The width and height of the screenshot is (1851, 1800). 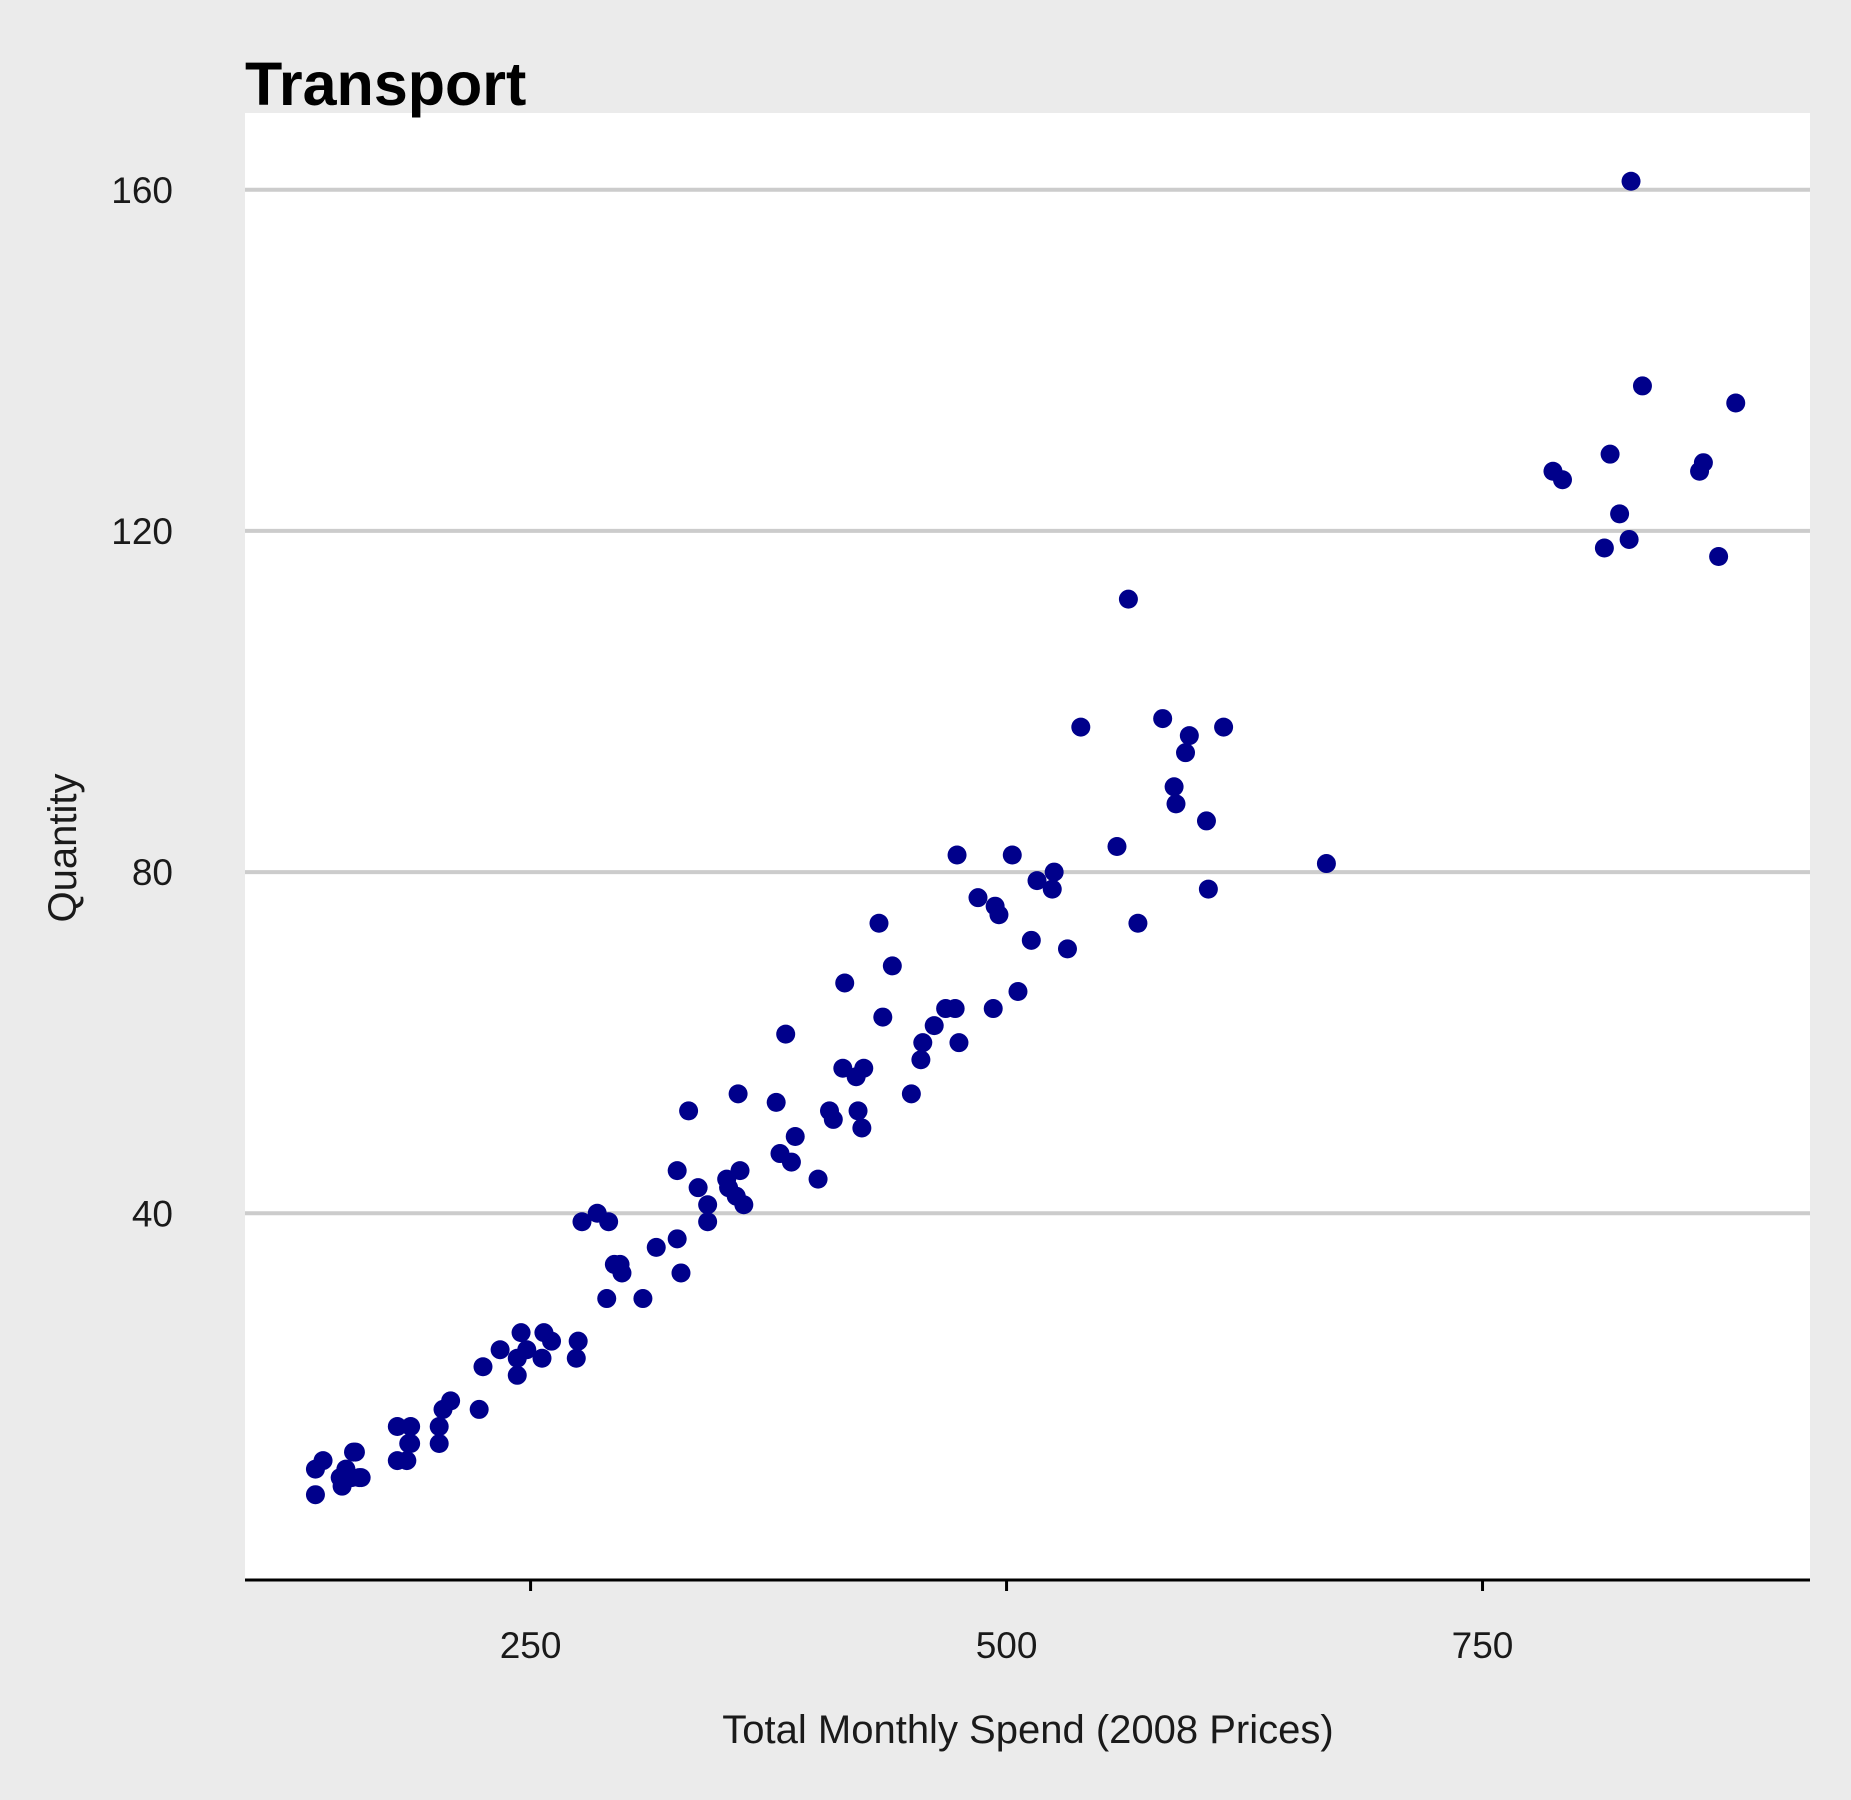 I want to click on chart-title: Transport, so click(x=385, y=84).